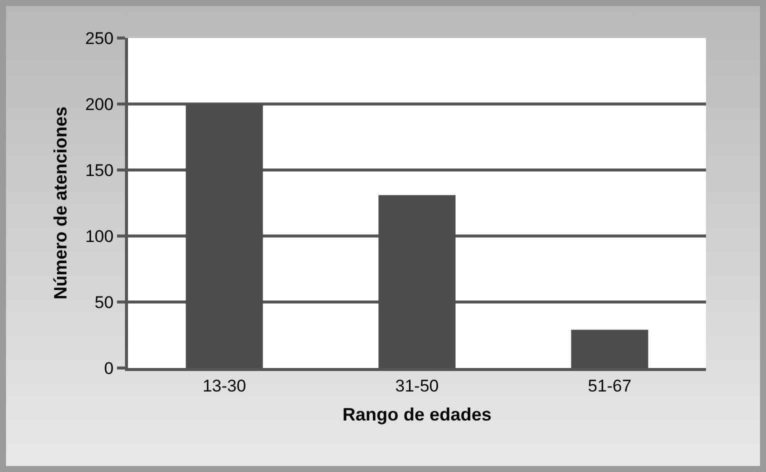  What do you see at coordinates (99, 104) in the screenshot?
I see `y-tick-label: 200` at bounding box center [99, 104].